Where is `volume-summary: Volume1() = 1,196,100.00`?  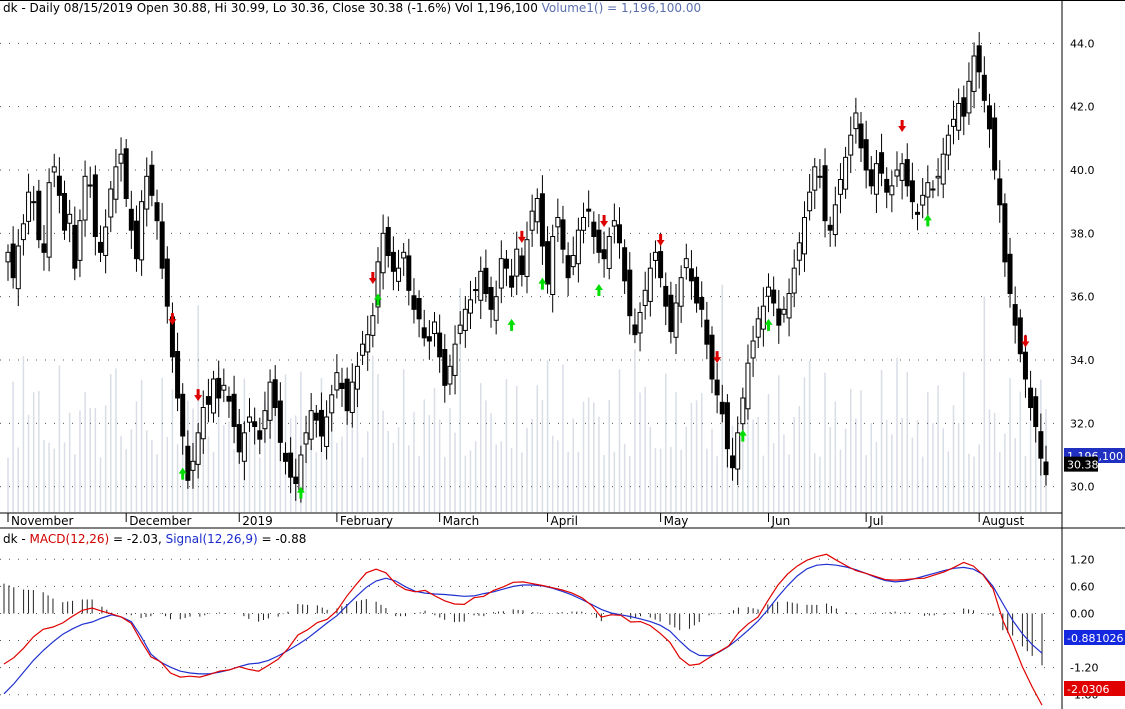 volume-summary: Volume1() = 1,196,100.00 is located at coordinates (621, 8).